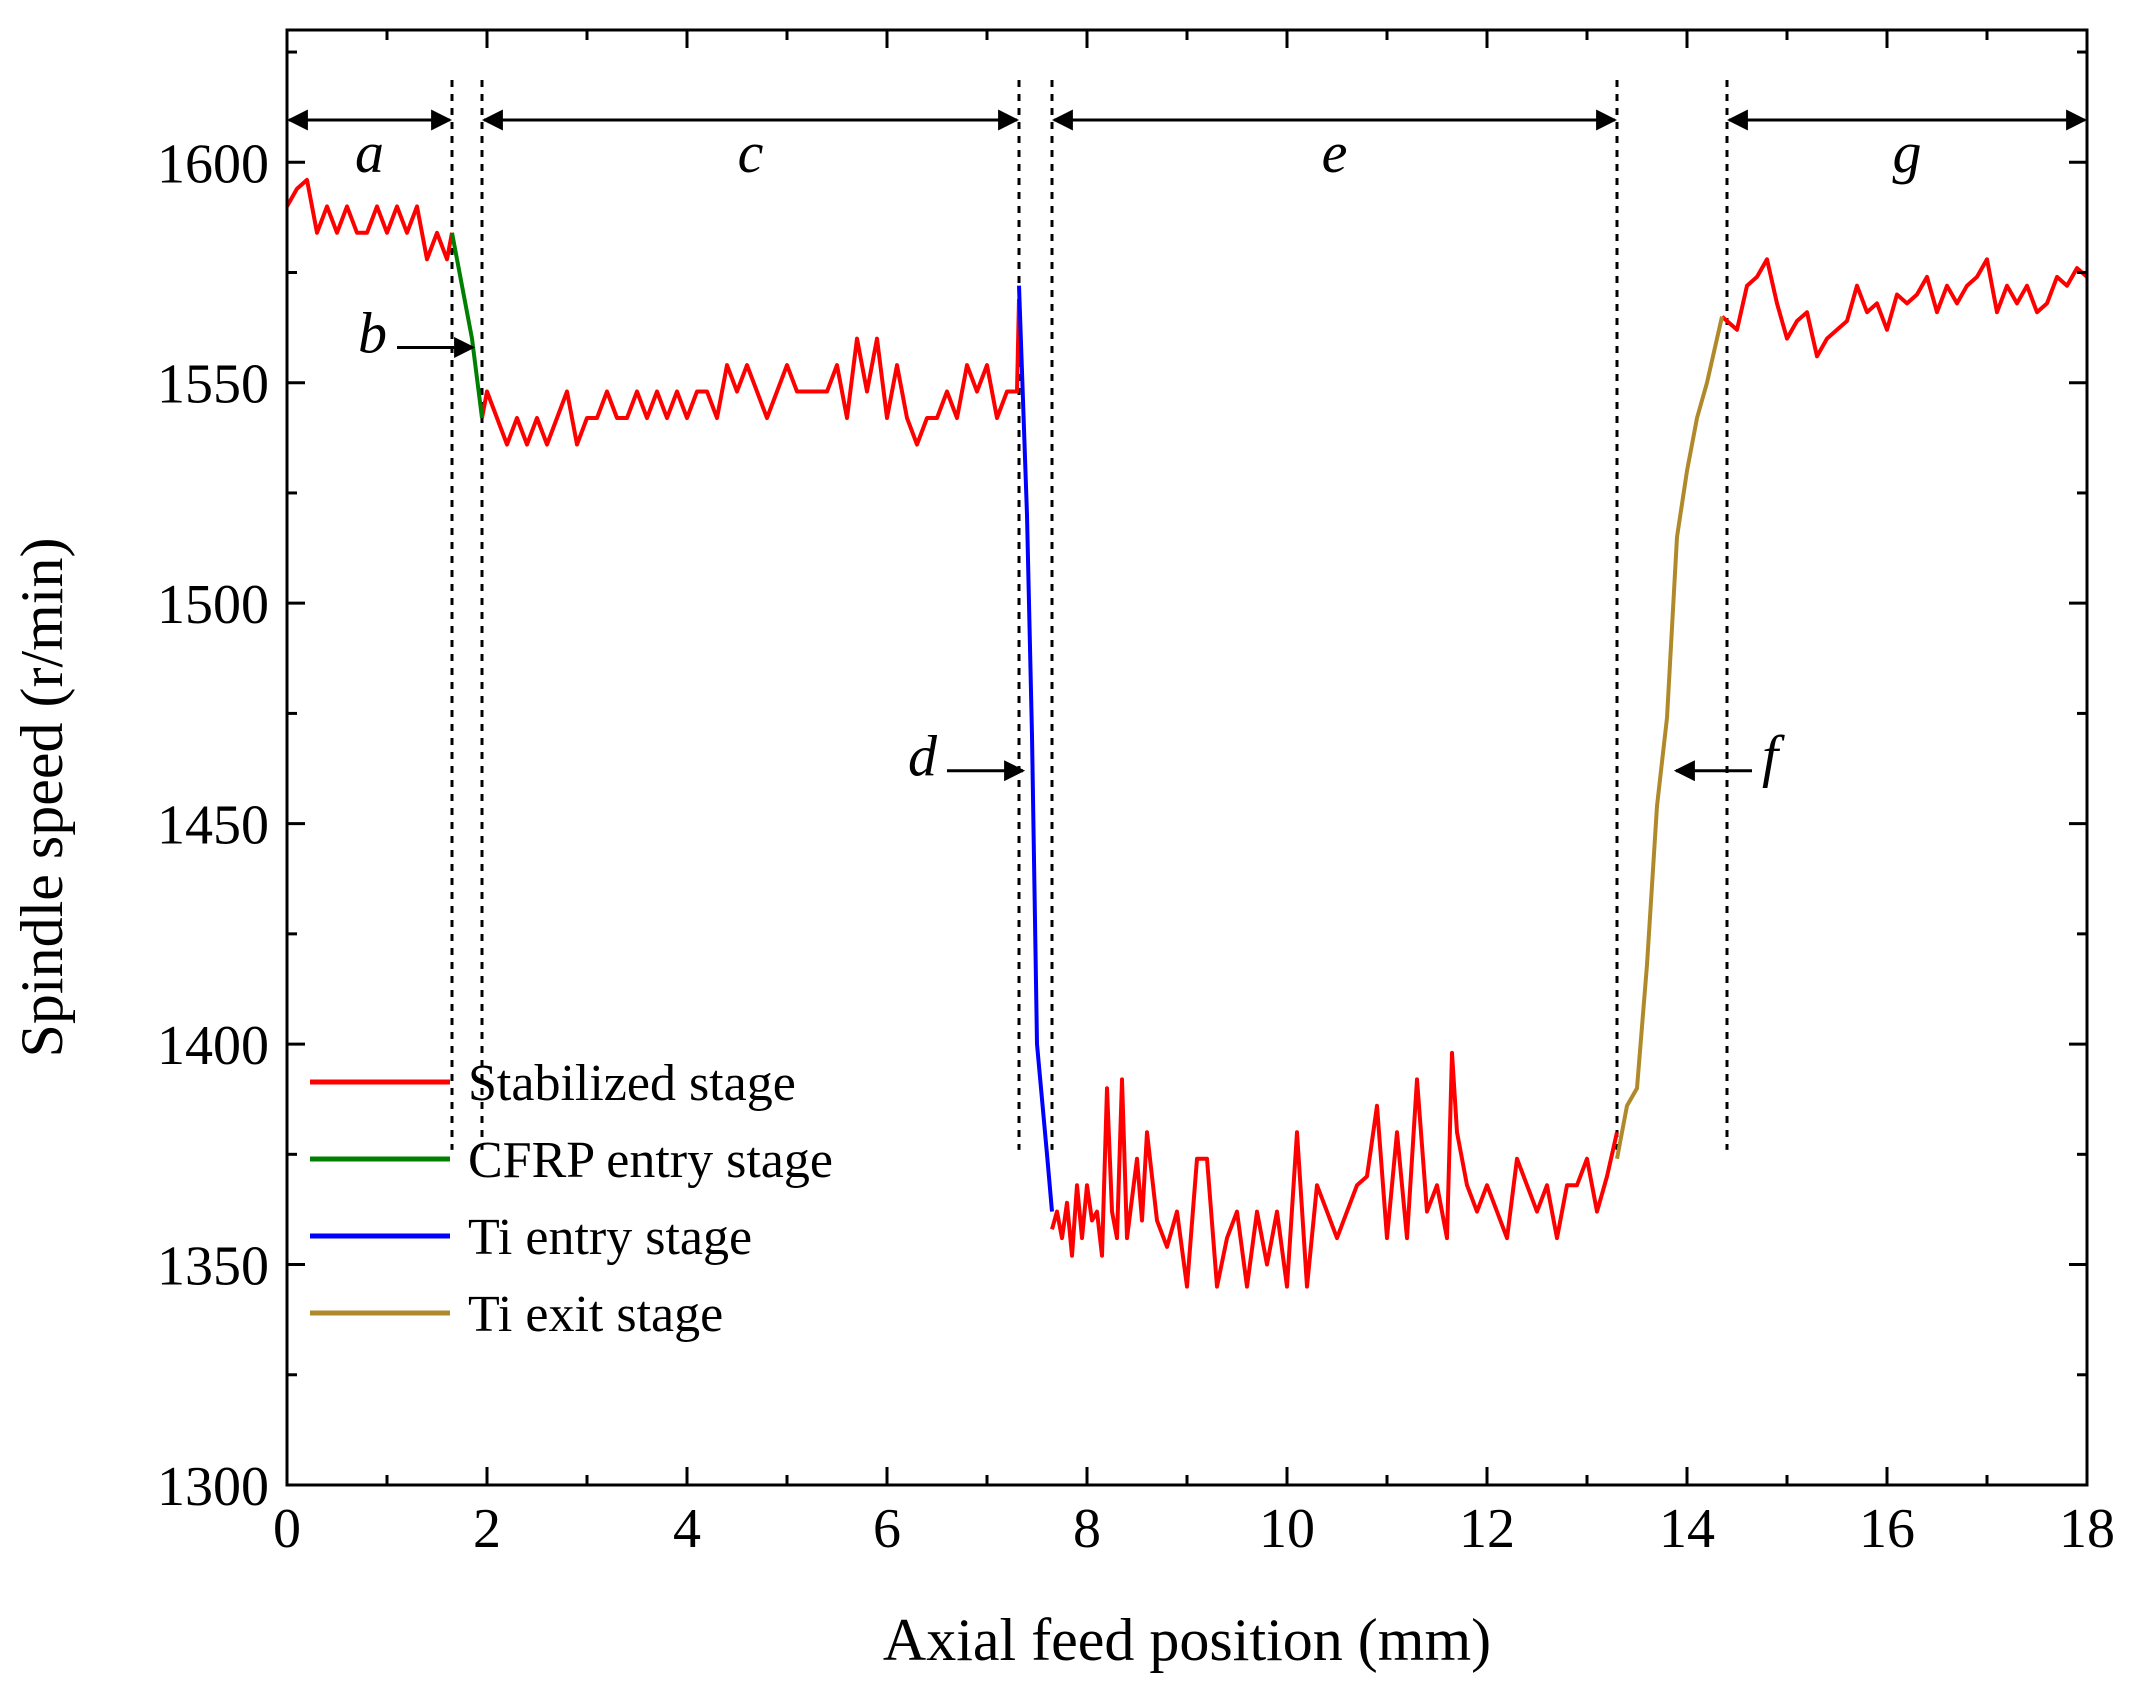 The image size is (2135, 1685). Describe the element at coordinates (923, 756) in the screenshot. I see `stage-label-d: d` at that location.